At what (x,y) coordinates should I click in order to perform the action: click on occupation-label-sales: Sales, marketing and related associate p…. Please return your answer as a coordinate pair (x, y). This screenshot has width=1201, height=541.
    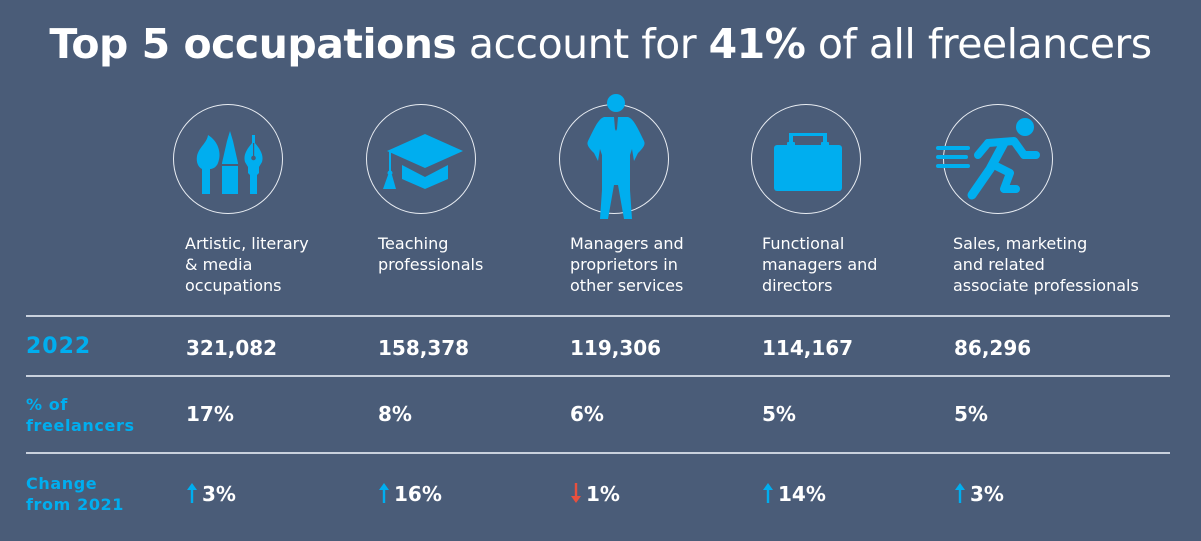
    Looking at the image, I should click on (1068, 264).